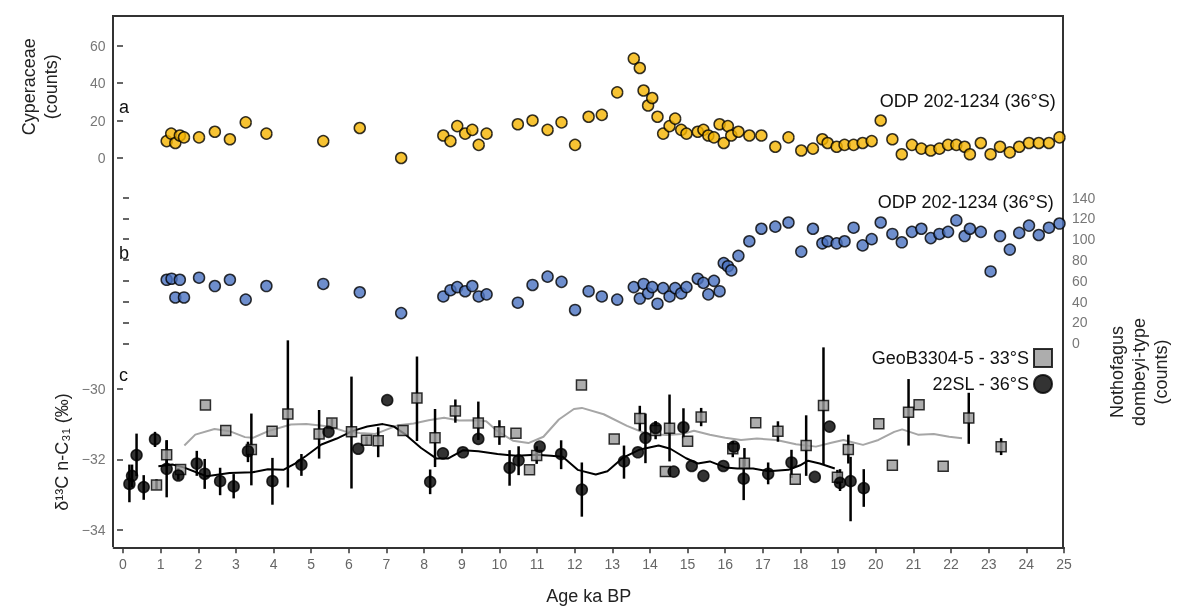 Image resolution: width=1196 pixels, height=615 pixels. Describe the element at coordinates (951, 564) in the screenshot. I see `x-tick-label: 22` at that location.